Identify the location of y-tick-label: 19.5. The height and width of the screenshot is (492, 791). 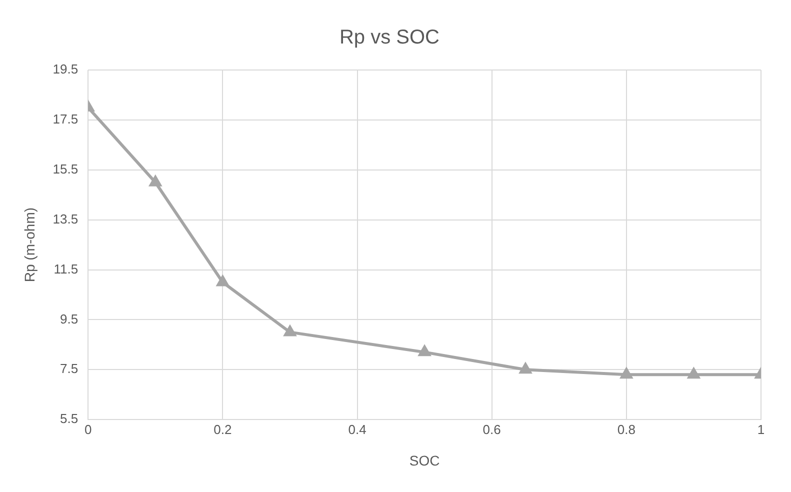
(65, 69).